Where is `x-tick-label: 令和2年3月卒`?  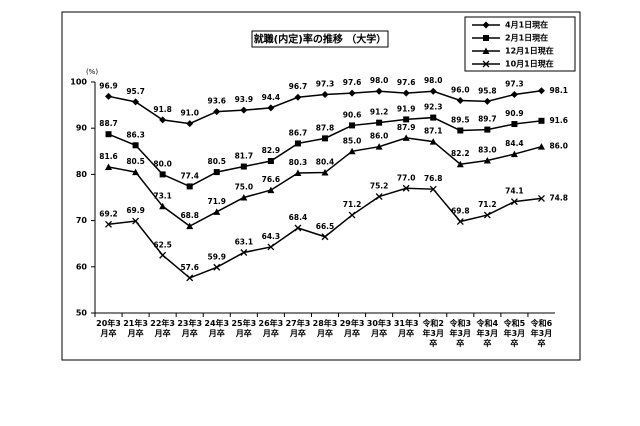
x-tick-label: 令和2年3月卒 is located at coordinates (433, 333).